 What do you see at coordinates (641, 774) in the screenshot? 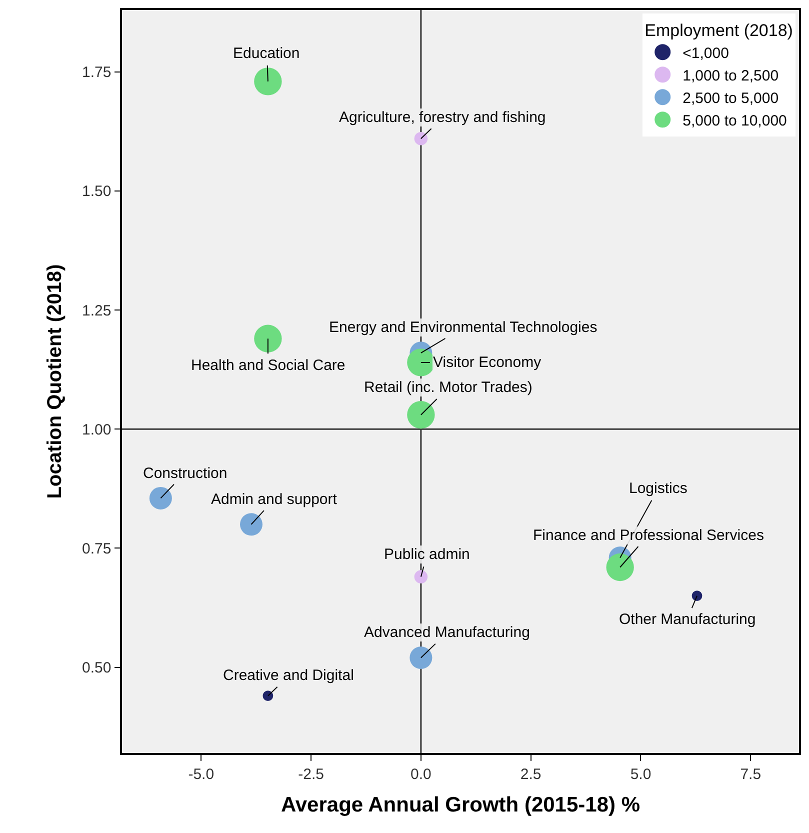
I see `x-tick-label: 5.0` at bounding box center [641, 774].